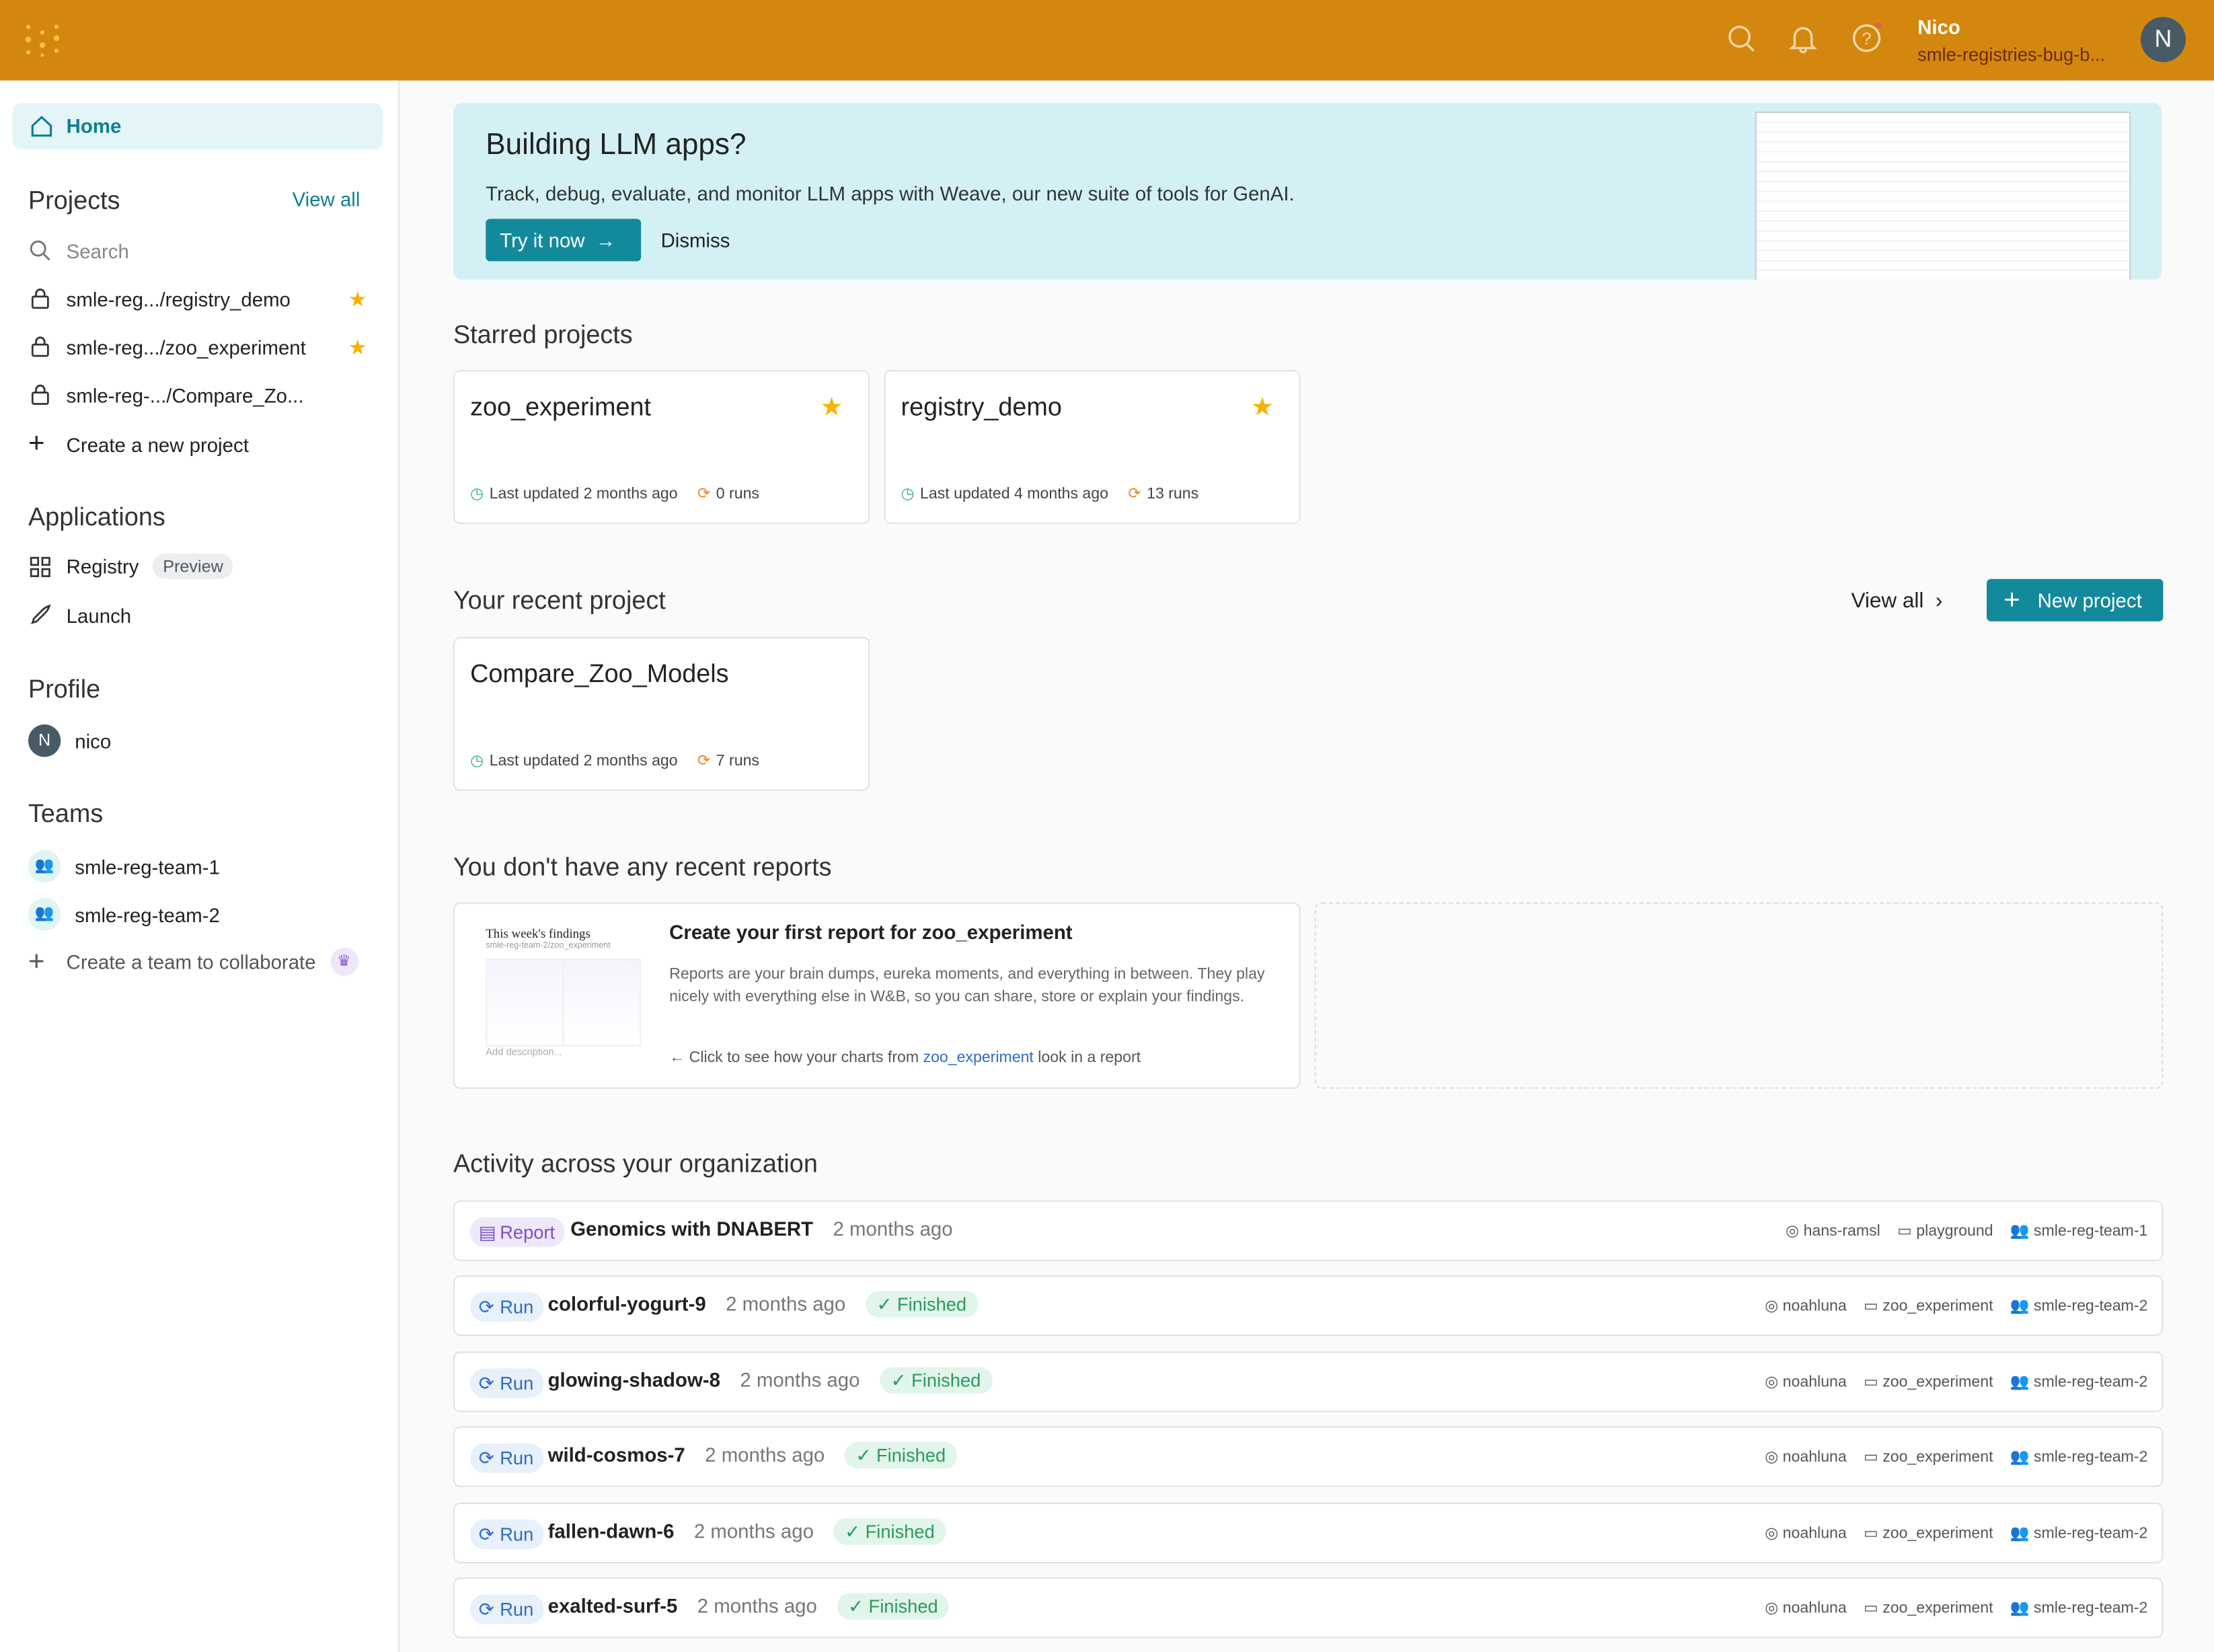 This screenshot has height=1652, width=2214. Describe the element at coordinates (1803, 38) in the screenshot. I see `bell-icon` at that location.